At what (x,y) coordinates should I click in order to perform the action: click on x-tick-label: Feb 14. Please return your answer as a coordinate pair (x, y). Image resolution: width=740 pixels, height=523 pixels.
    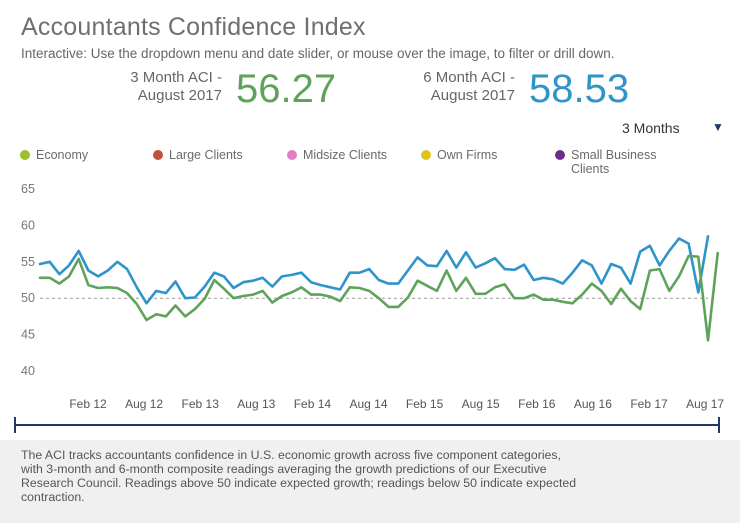
    Looking at the image, I should click on (313, 404).